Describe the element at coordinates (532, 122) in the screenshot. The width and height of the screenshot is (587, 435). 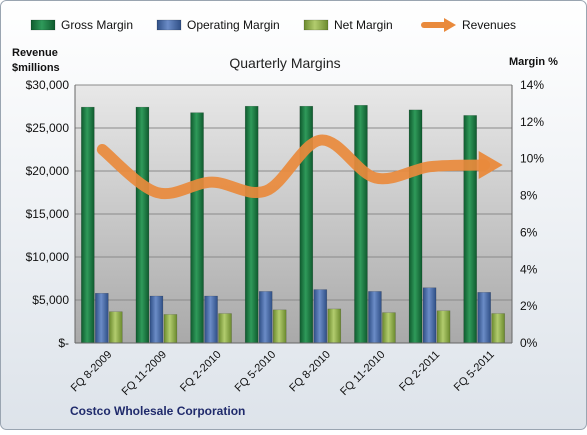
I see `right-tick-label: 12%` at that location.